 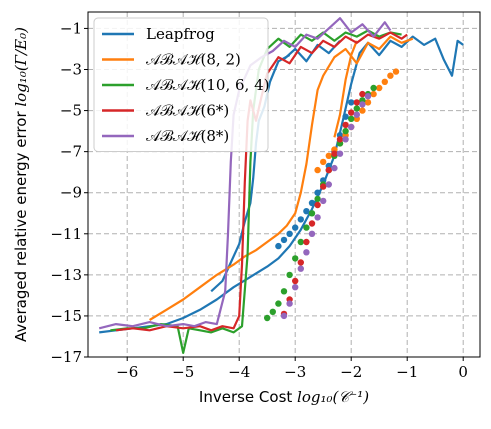 I want to click on x-tick-label: 0, so click(x=463, y=372).